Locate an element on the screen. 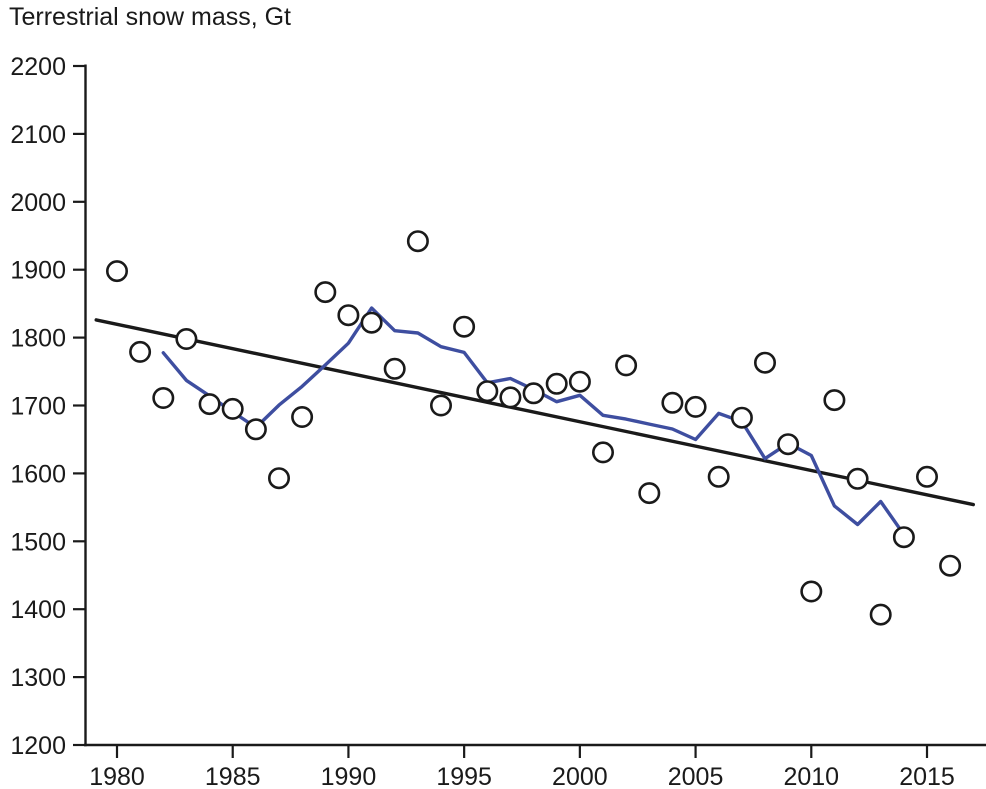  x-tick-label: 2010 is located at coordinates (811, 776).